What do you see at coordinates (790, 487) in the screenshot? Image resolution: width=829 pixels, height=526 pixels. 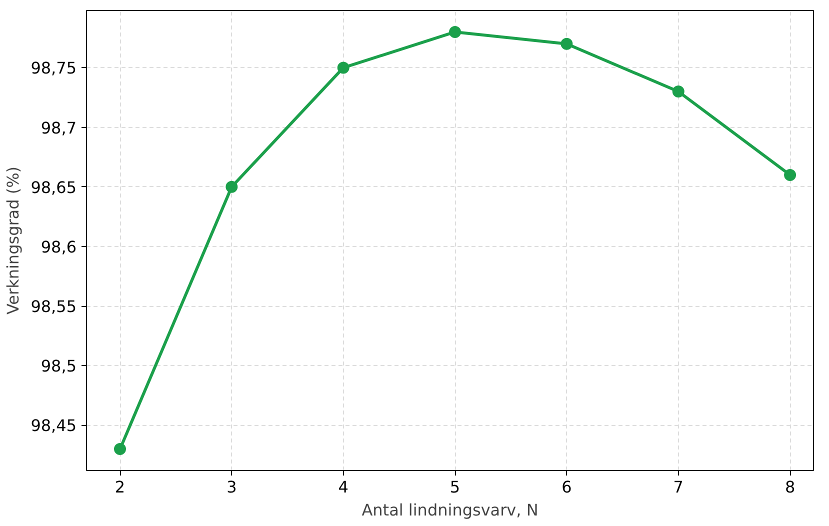 I see `x-tick-label: 8` at bounding box center [790, 487].